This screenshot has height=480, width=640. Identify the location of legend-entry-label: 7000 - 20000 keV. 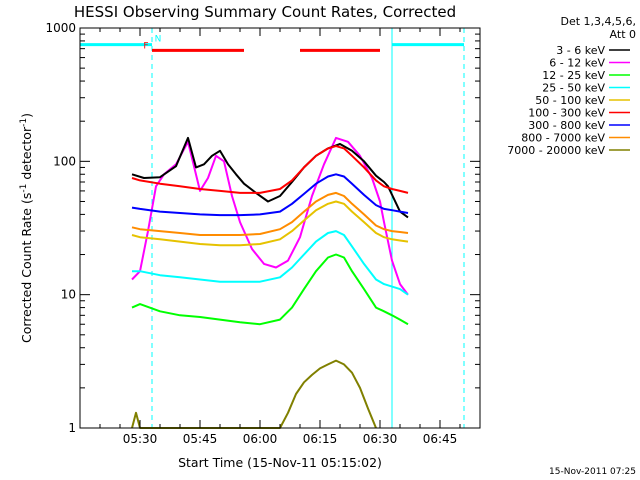
(556, 150).